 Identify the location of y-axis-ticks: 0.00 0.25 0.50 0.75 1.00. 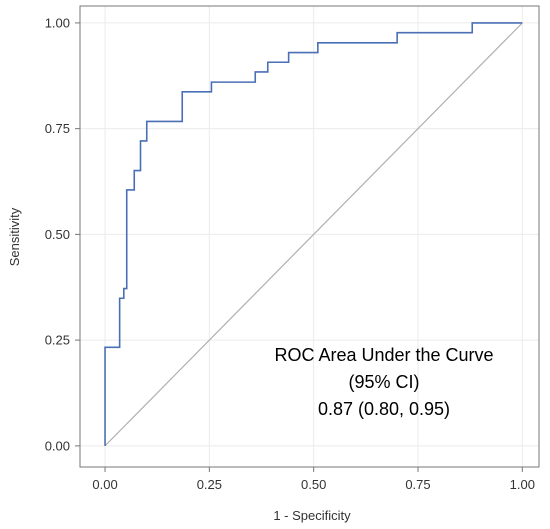
(62, 234).